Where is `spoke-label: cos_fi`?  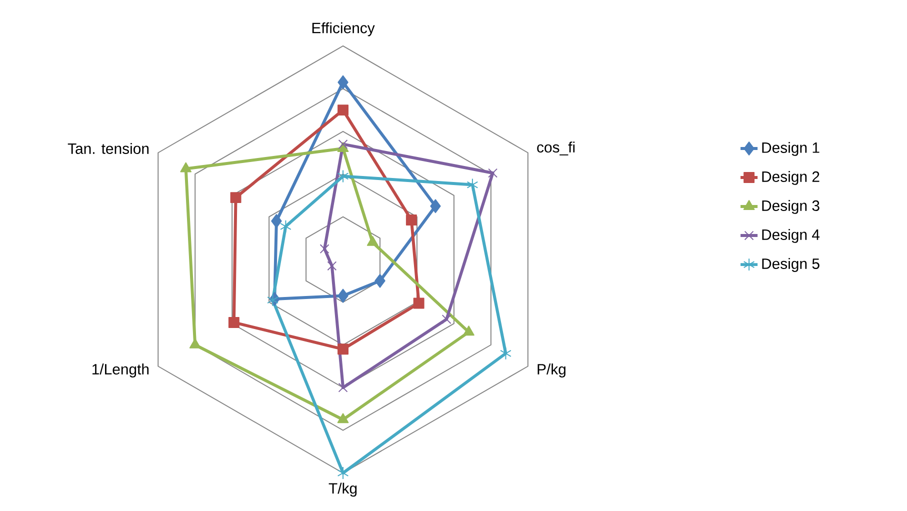
spoke-label: cos_fi is located at coordinates (556, 149).